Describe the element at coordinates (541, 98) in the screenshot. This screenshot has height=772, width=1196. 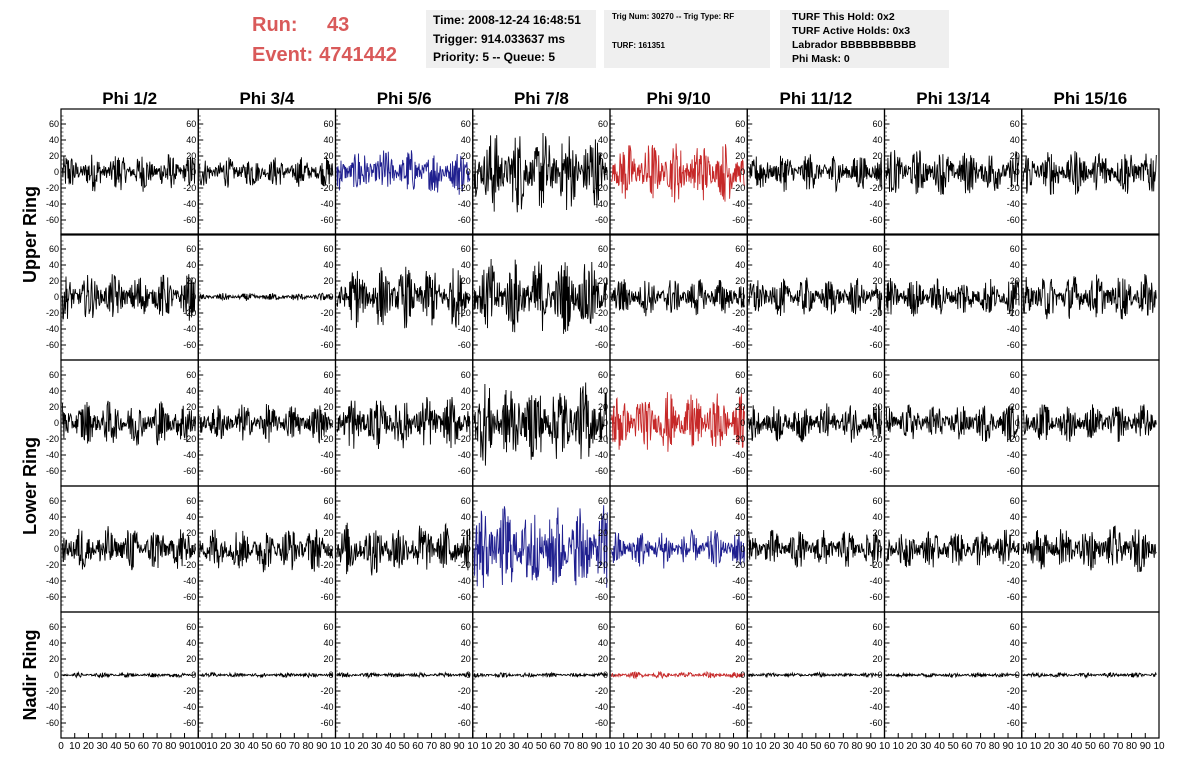
I see `column-header: Phi 7/8` at that location.